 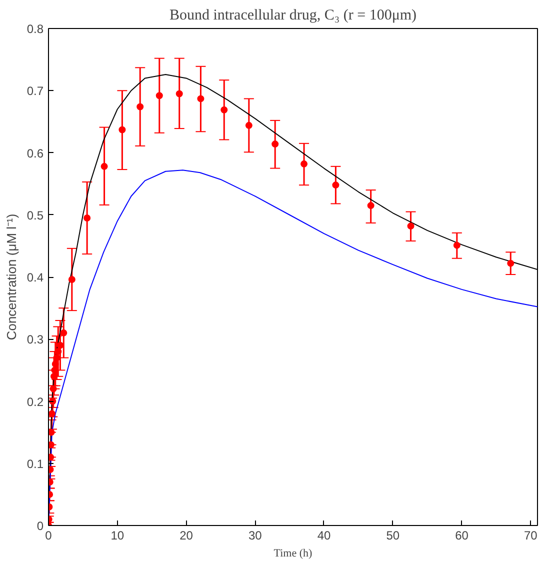 What do you see at coordinates (35, 277) in the screenshot?
I see `y-tick-label: 0.4` at bounding box center [35, 277].